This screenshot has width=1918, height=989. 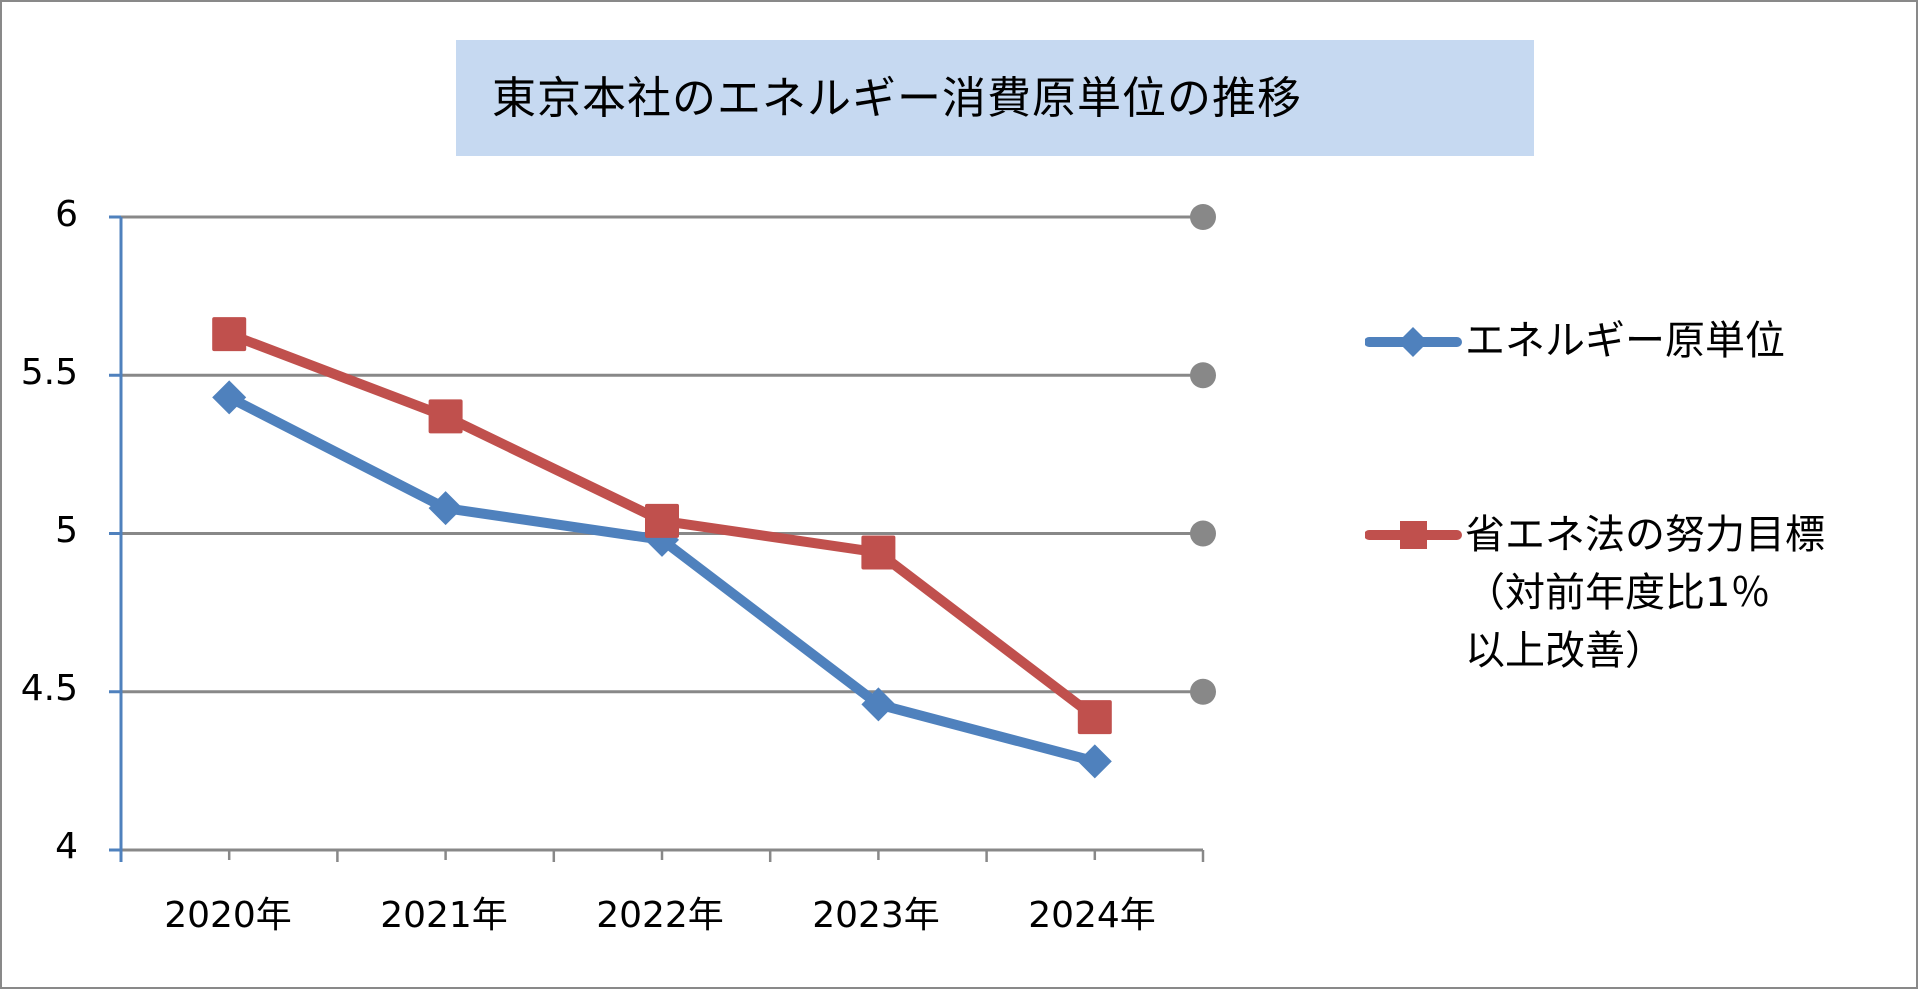 What do you see at coordinates (66, 846) in the screenshot?
I see `y-tick-label: 4` at bounding box center [66, 846].